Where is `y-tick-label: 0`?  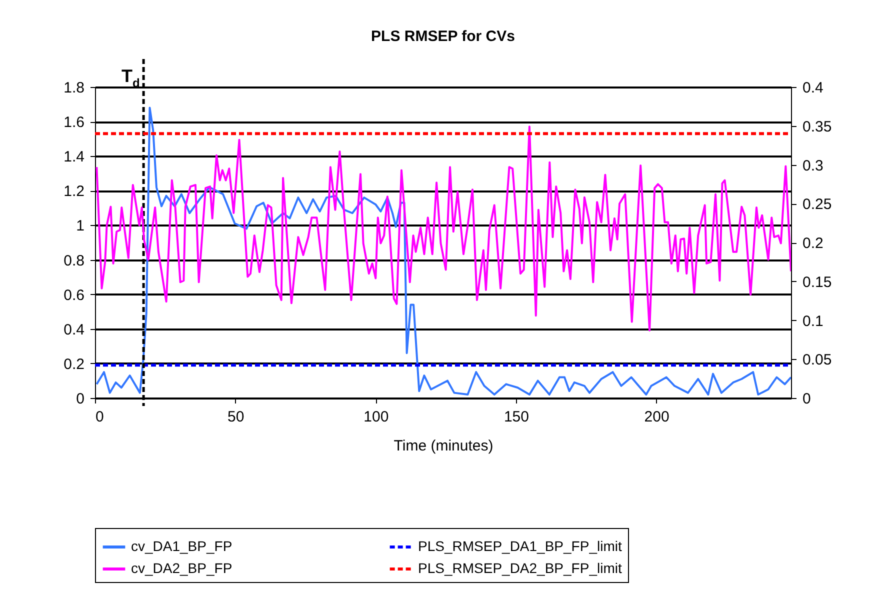
y-tick-label: 0 is located at coordinates (80, 399).